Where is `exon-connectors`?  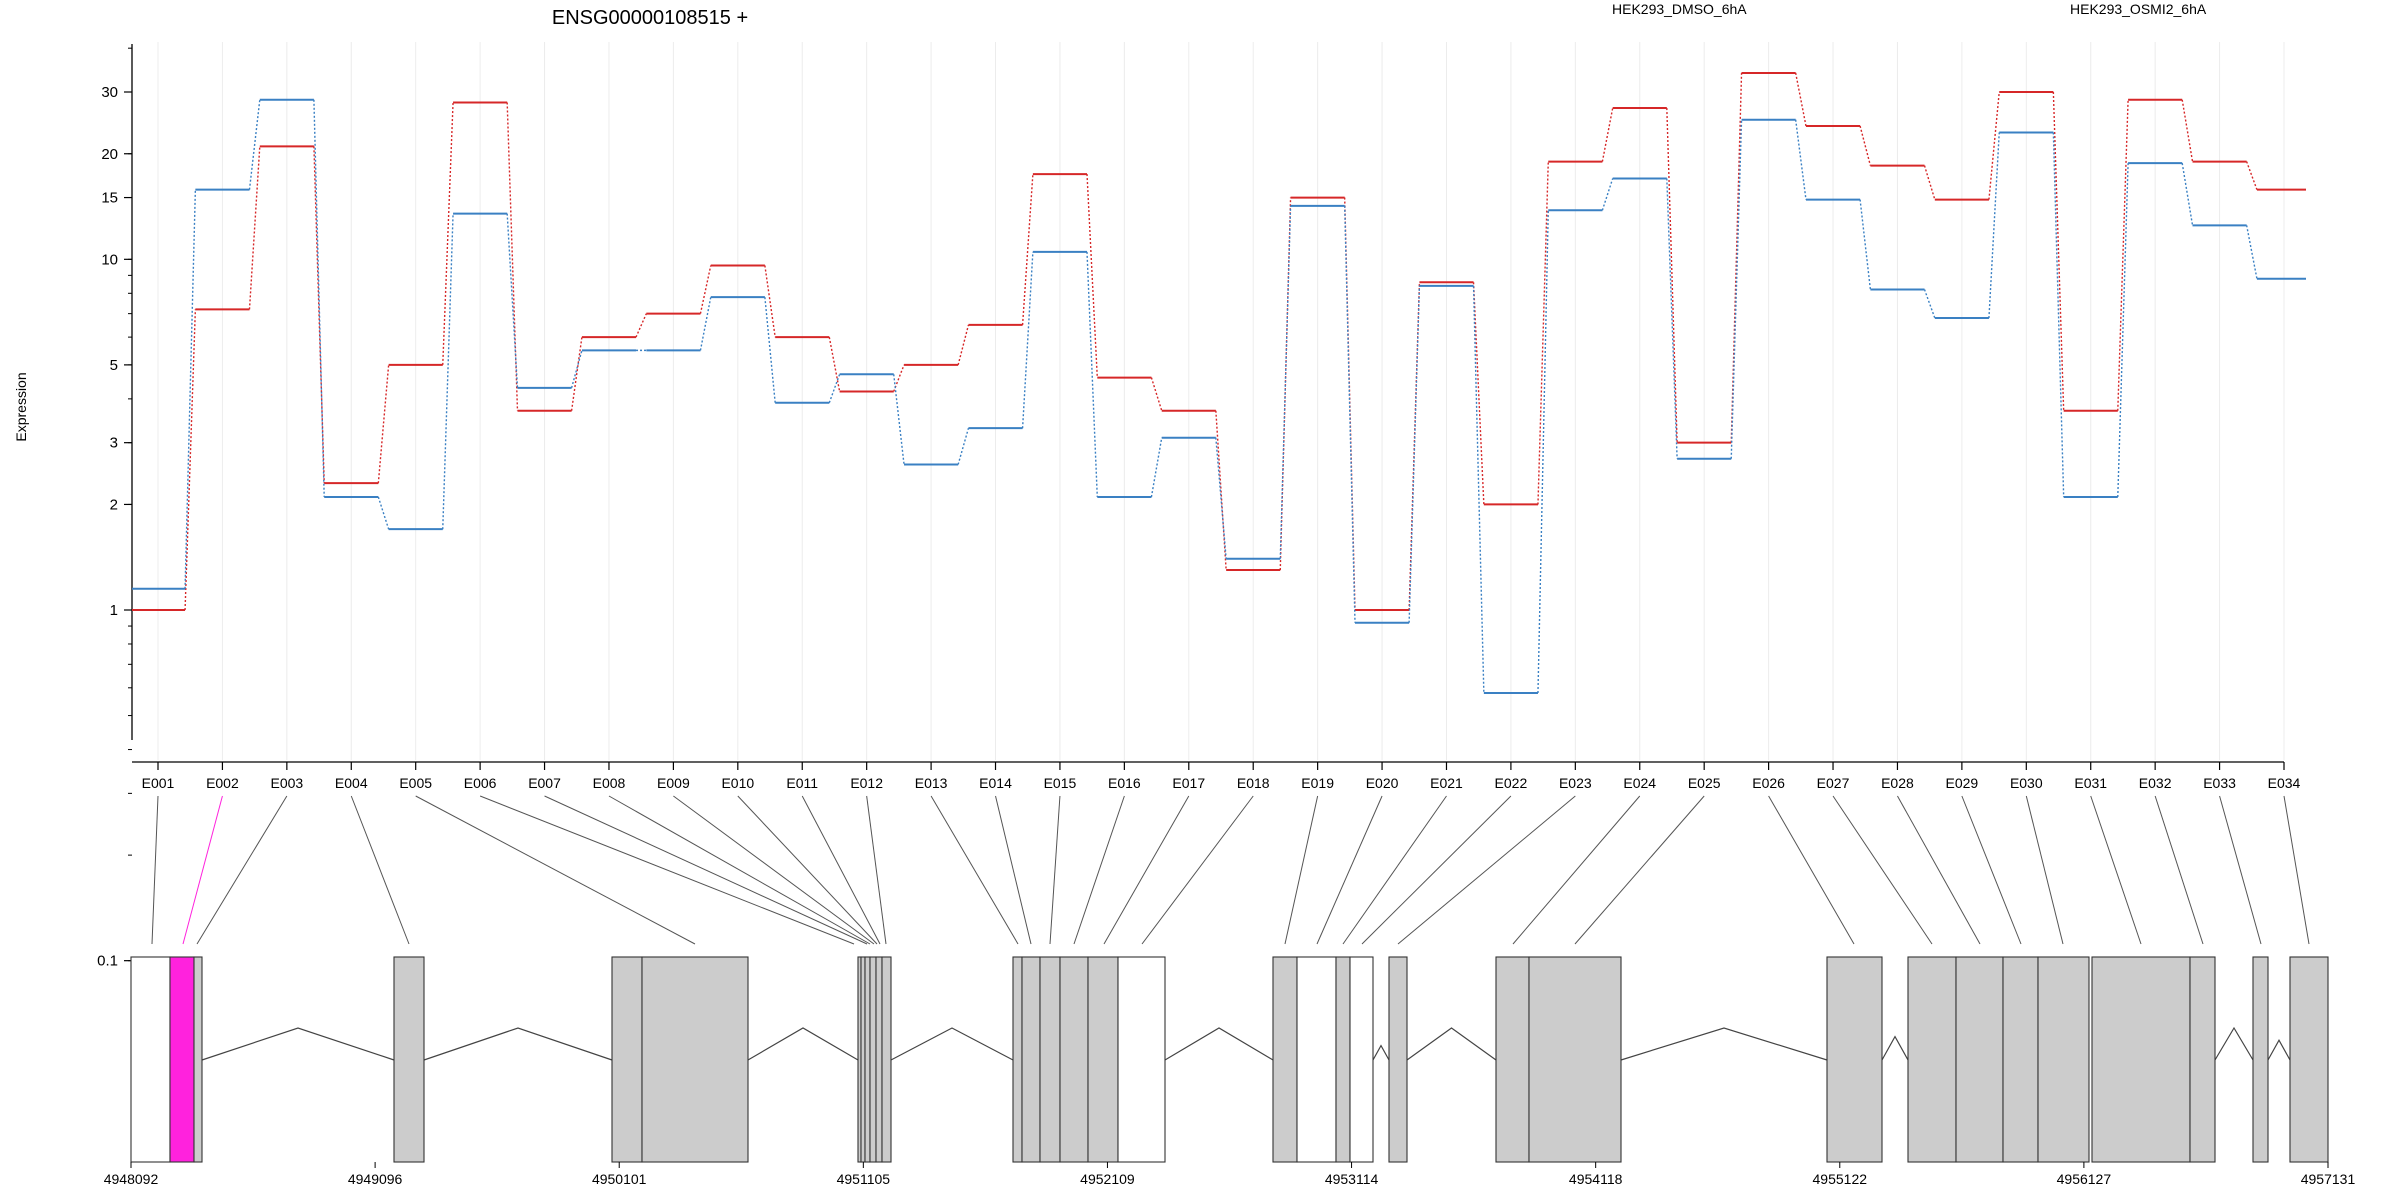 exon-connectors is located at coordinates (1230, 870).